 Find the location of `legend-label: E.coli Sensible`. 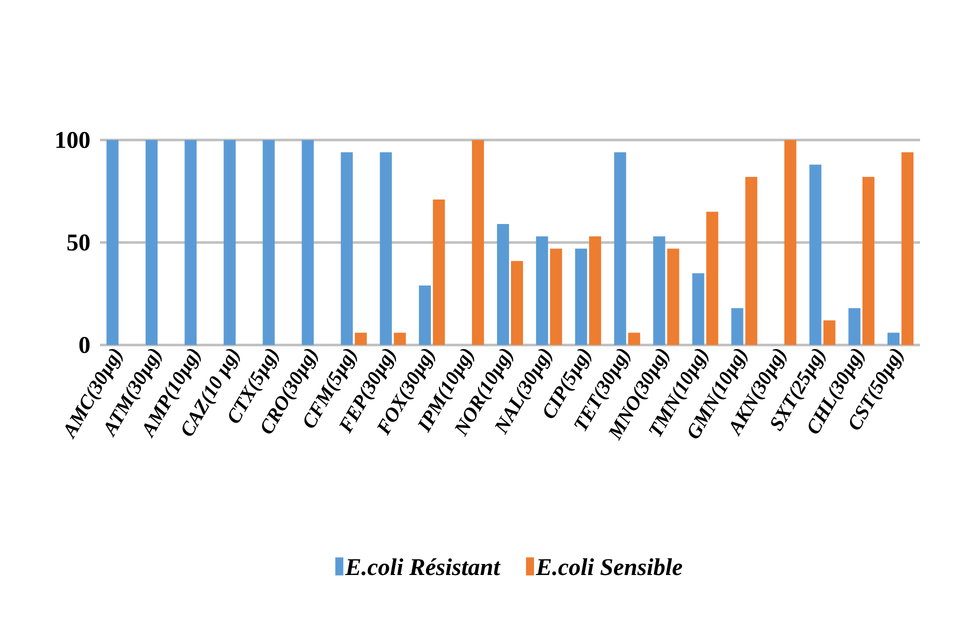

legend-label: E.coli Sensible is located at coordinates (609, 567).